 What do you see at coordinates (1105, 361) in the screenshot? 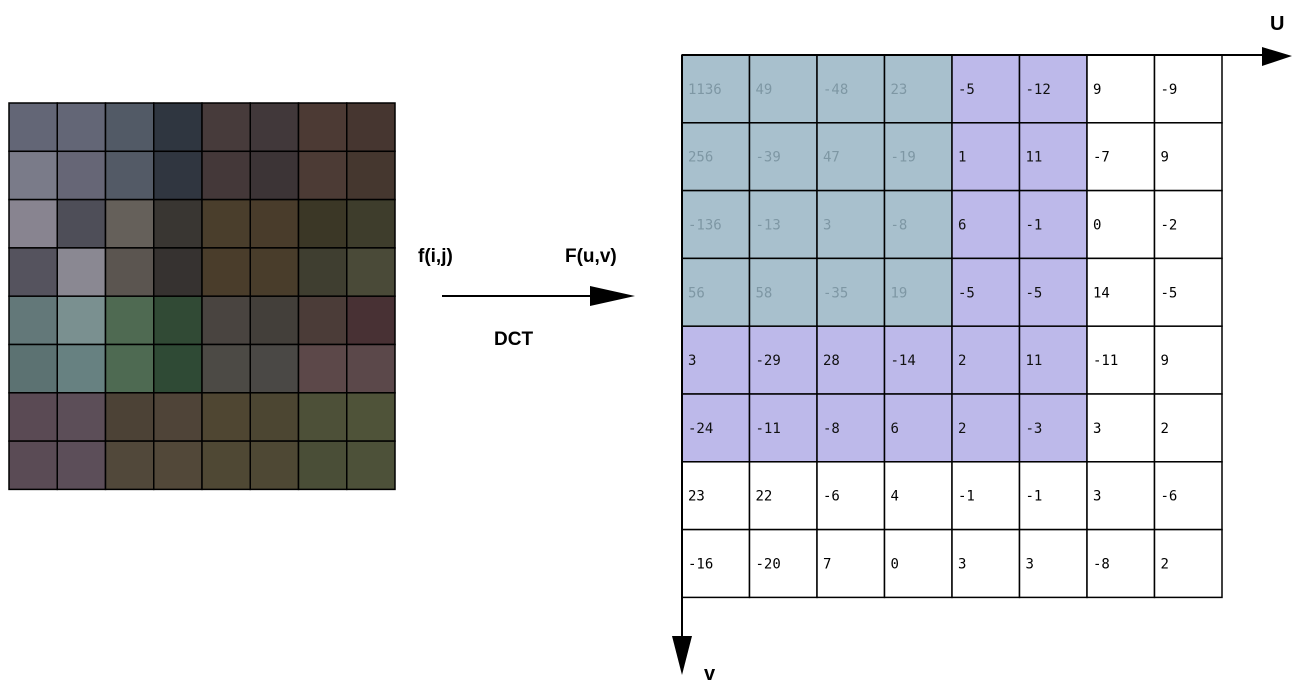
I see `coefficient-value: -11` at bounding box center [1105, 361].